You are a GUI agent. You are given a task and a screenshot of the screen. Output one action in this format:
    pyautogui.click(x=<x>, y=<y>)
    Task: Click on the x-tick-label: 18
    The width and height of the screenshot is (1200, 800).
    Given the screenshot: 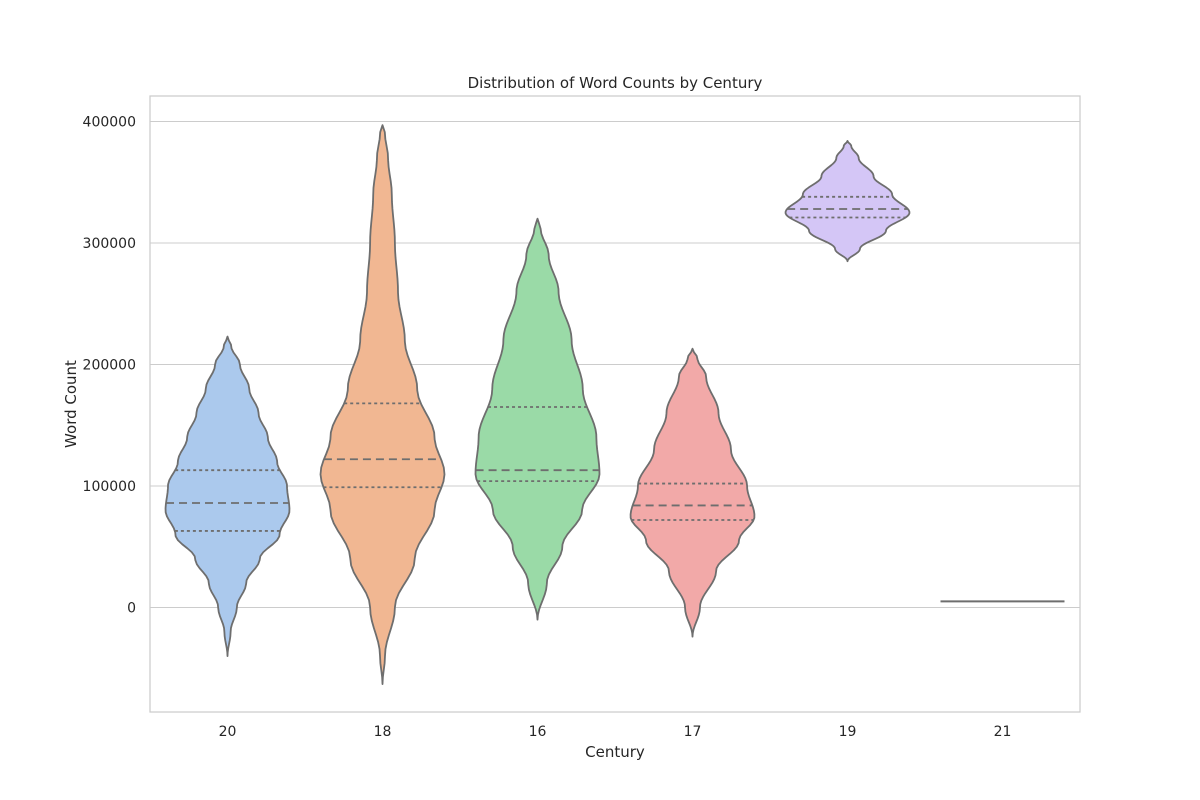 What is the action you would take?
    pyautogui.click(x=383, y=732)
    